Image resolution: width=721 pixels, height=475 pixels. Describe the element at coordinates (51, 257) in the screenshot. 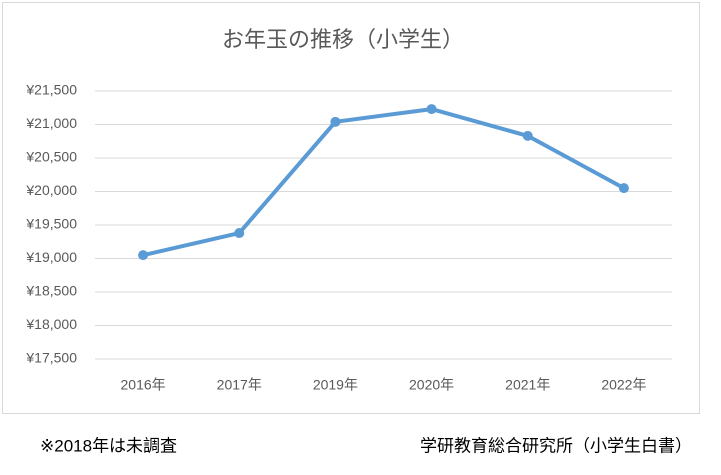

I see `y-tick-label: ¥19,000` at that location.